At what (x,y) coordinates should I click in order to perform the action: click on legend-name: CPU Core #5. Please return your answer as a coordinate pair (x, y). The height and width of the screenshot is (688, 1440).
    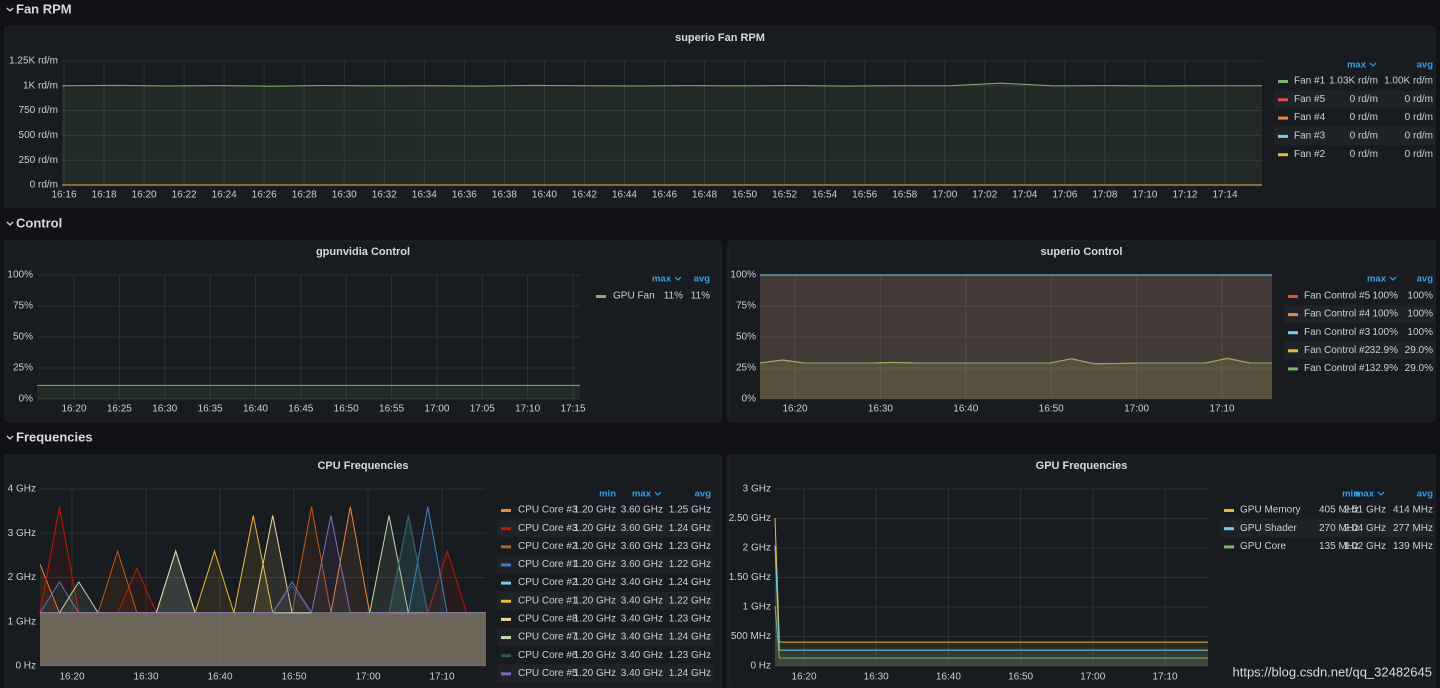
    Looking at the image, I should click on (548, 673).